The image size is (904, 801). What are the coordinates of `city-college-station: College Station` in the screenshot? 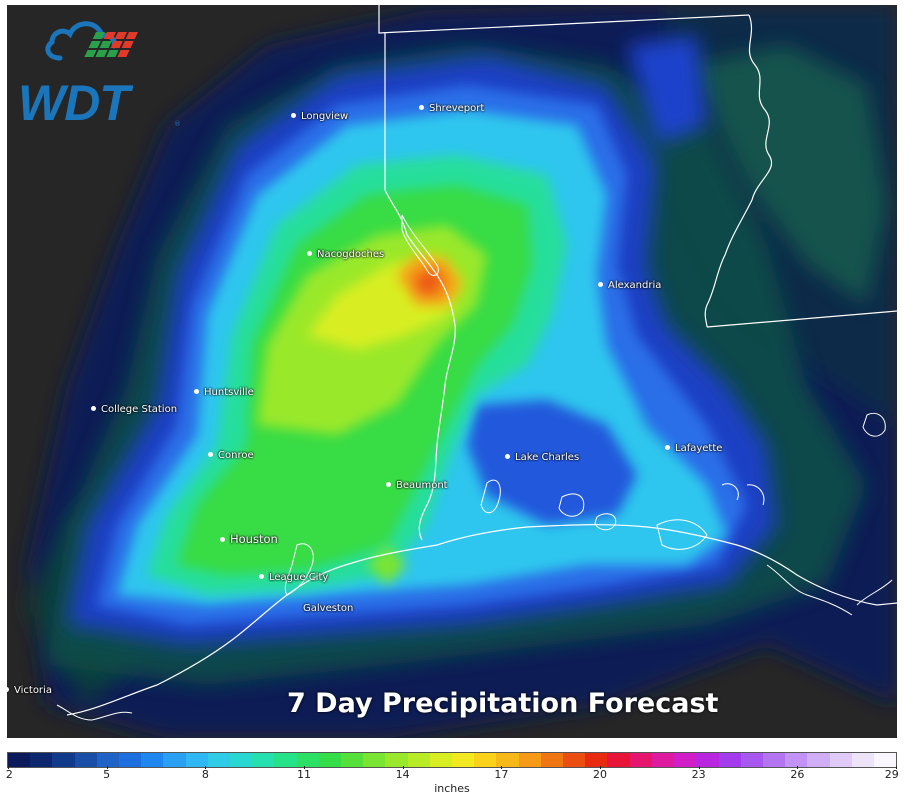 It's located at (134, 410).